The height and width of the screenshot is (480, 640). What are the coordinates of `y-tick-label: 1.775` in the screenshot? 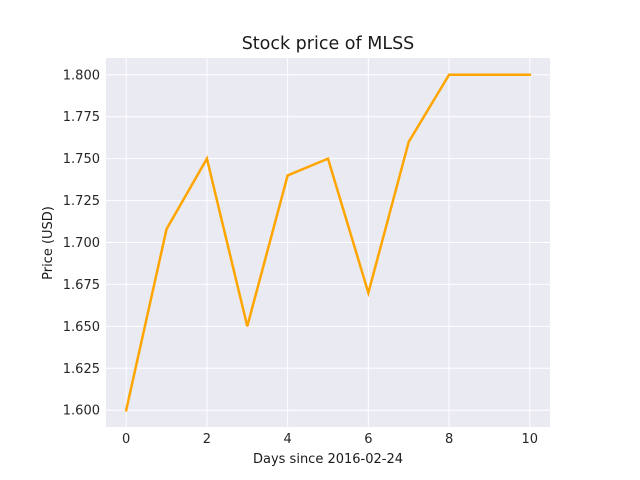 It's located at (81, 117).